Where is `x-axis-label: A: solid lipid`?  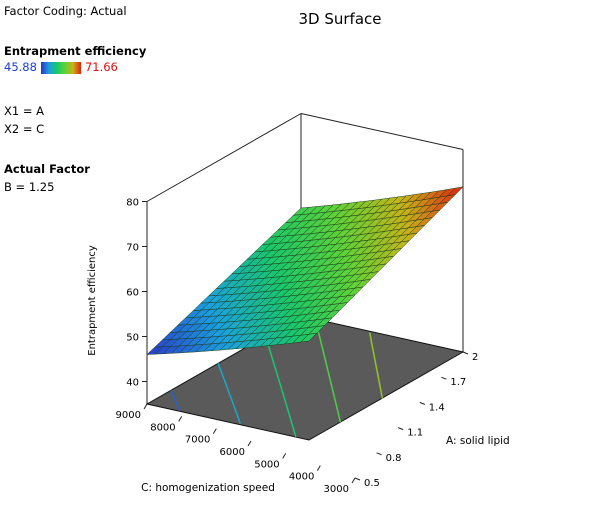
x-axis-label: A: solid lipid is located at coordinates (478, 441).